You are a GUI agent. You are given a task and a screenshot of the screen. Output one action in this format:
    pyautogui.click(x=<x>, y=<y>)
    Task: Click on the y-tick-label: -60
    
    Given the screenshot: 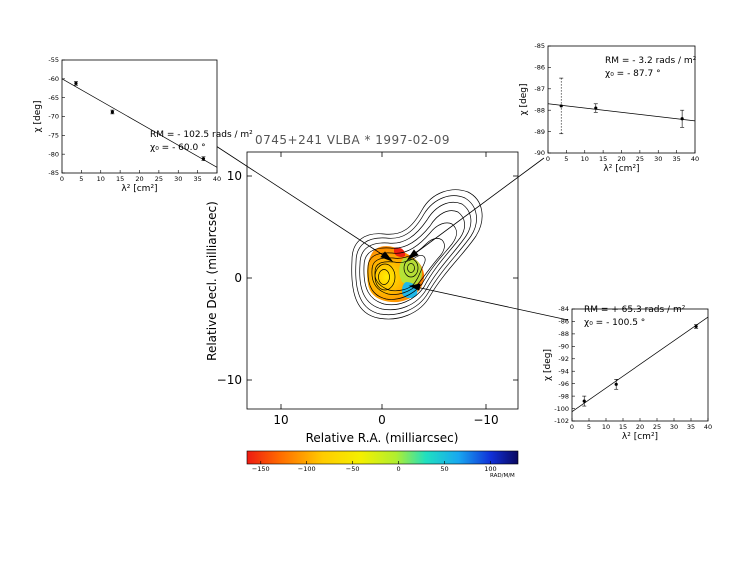 What is the action you would take?
    pyautogui.click(x=53, y=79)
    